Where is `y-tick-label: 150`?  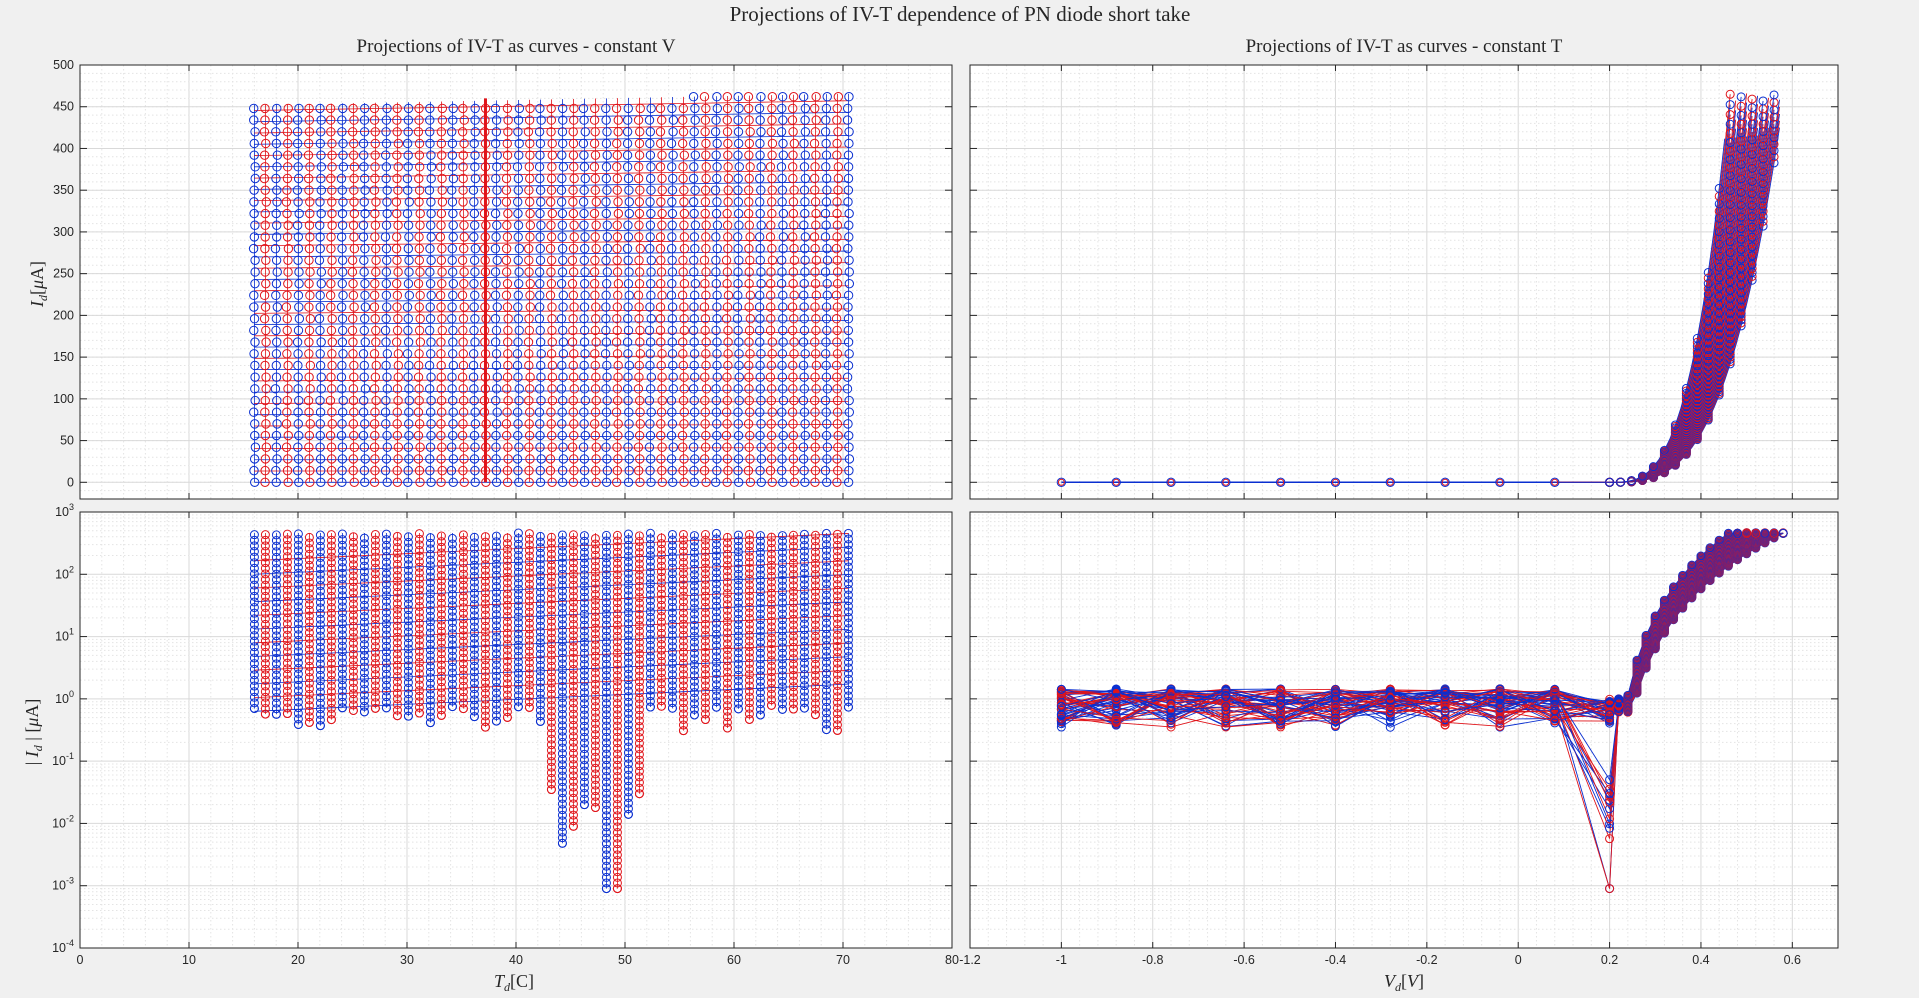
y-tick-label: 150 is located at coordinates (63, 357).